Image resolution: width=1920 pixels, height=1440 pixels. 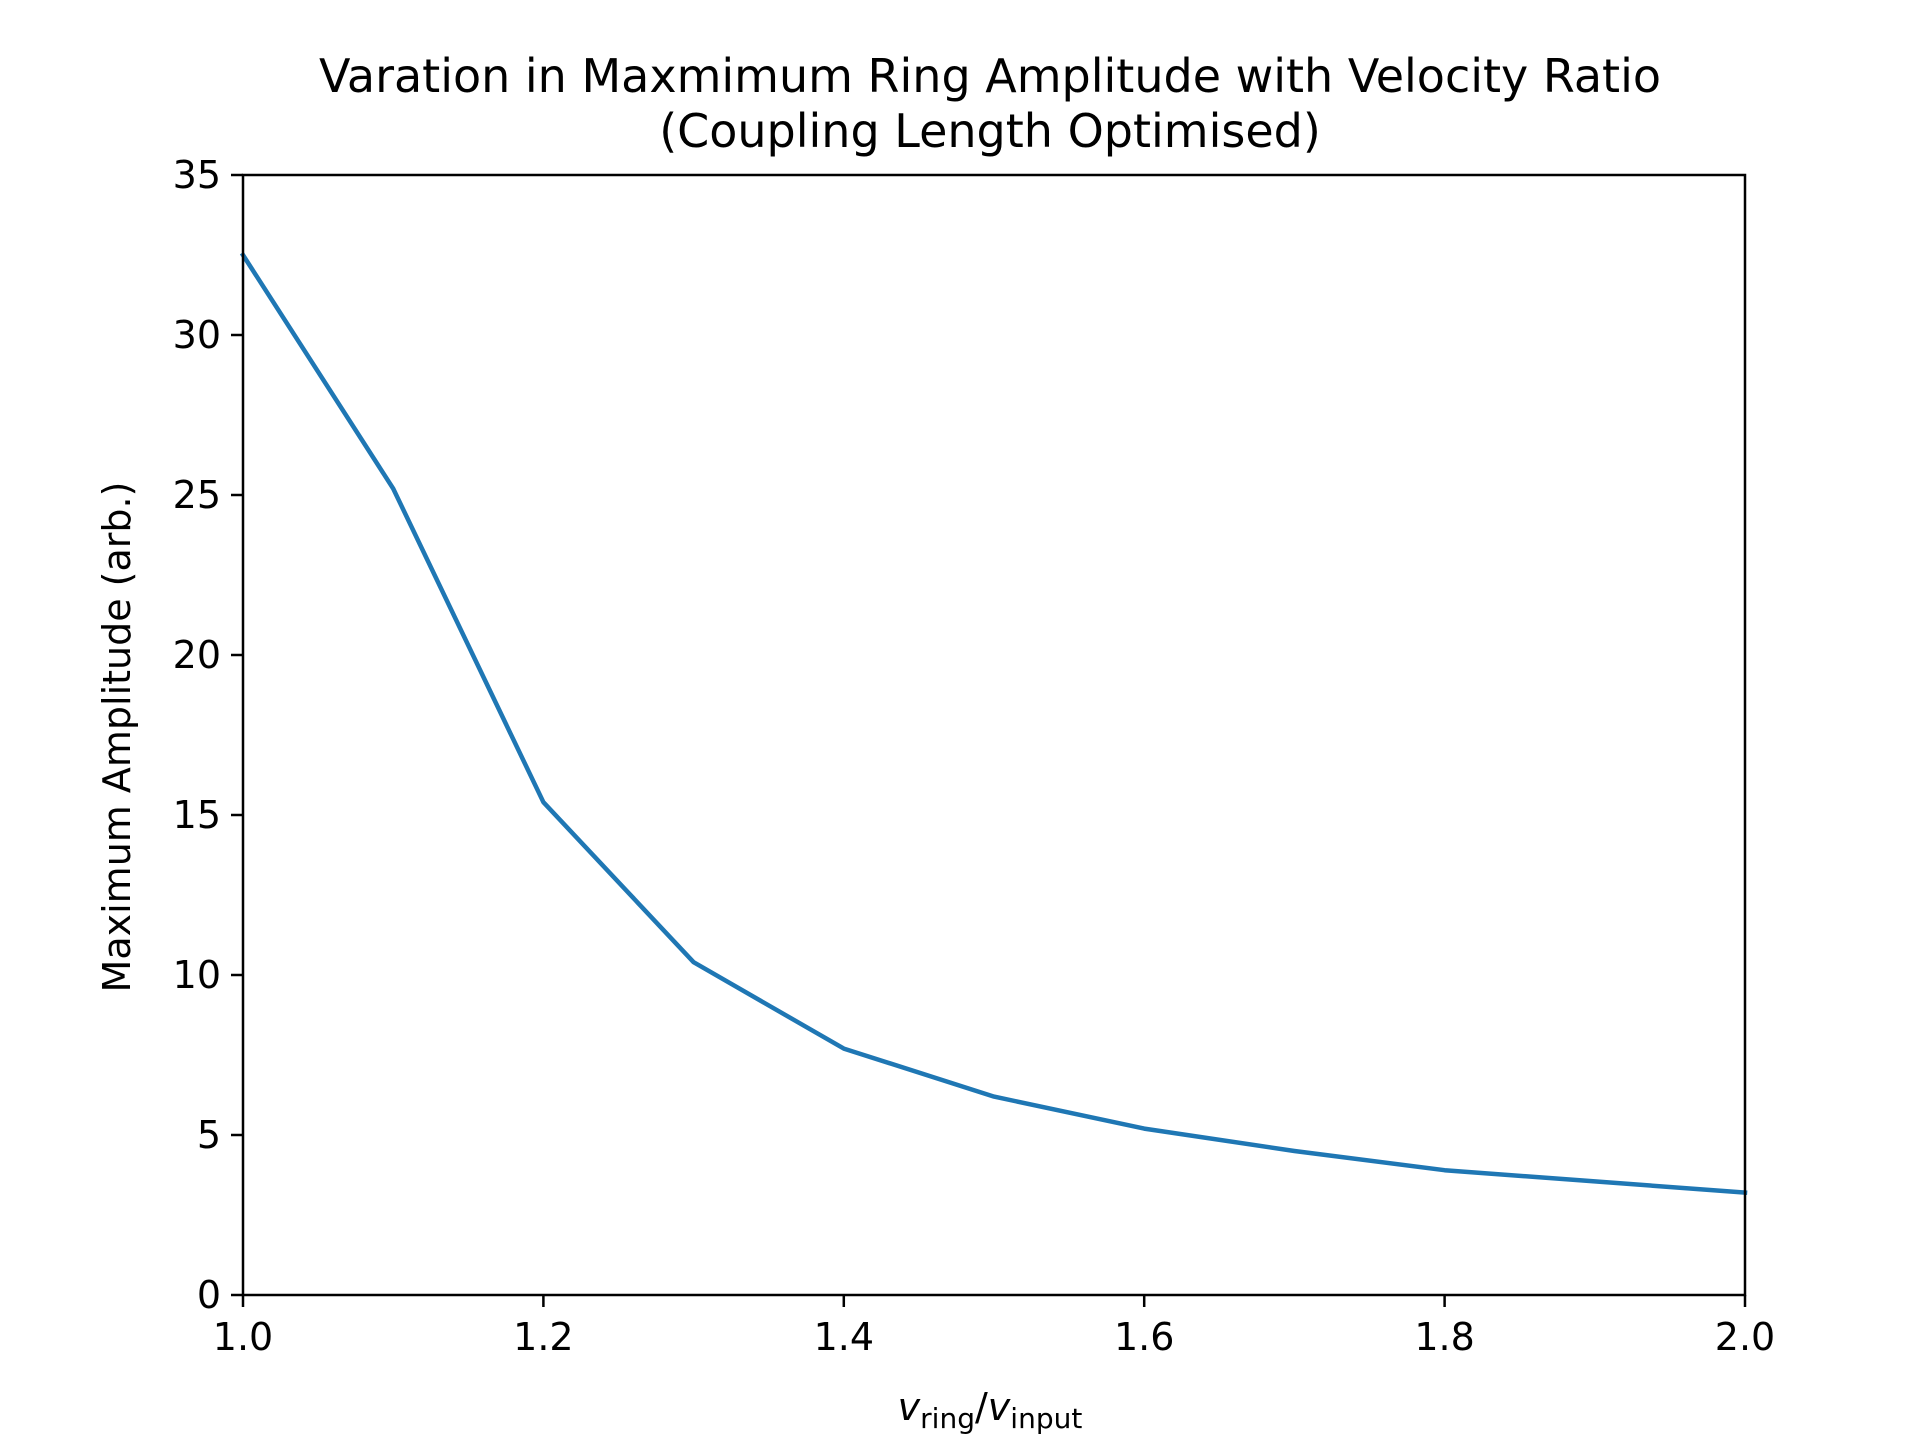 What do you see at coordinates (197, 335) in the screenshot?
I see `y-tick-label: 30` at bounding box center [197, 335].